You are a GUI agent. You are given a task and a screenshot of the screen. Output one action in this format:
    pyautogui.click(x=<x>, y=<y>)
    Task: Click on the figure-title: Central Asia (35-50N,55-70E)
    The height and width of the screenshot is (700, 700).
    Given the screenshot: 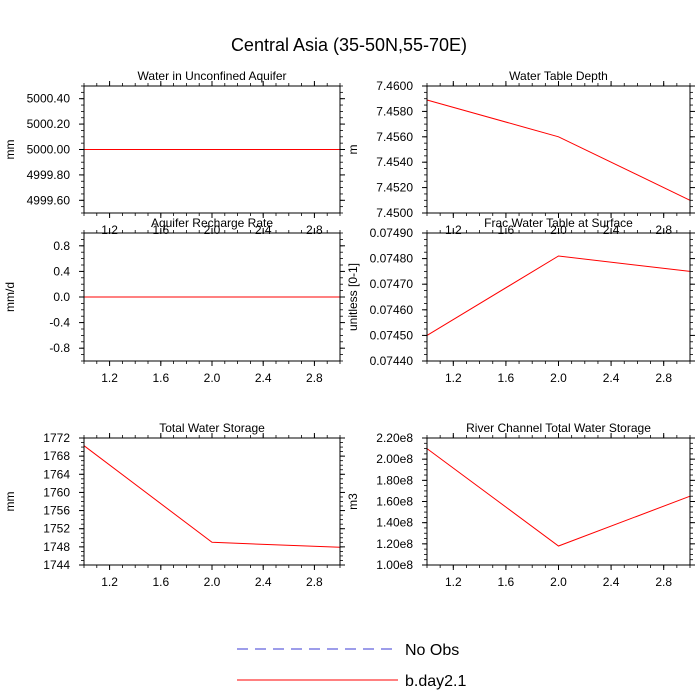 What is the action you would take?
    pyautogui.click(x=349, y=45)
    